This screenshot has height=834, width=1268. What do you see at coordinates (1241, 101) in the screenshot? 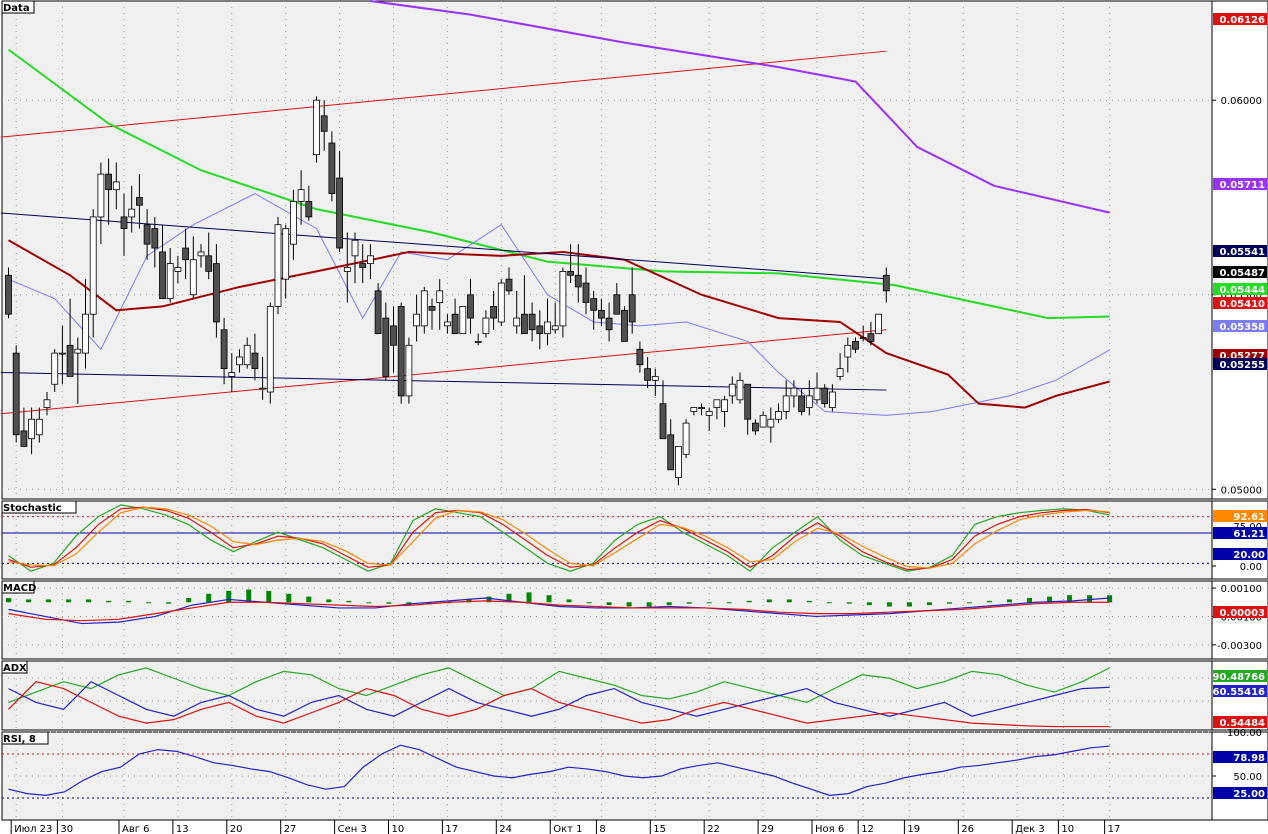
I see `y-tick-label: 0.06000` at bounding box center [1241, 101].